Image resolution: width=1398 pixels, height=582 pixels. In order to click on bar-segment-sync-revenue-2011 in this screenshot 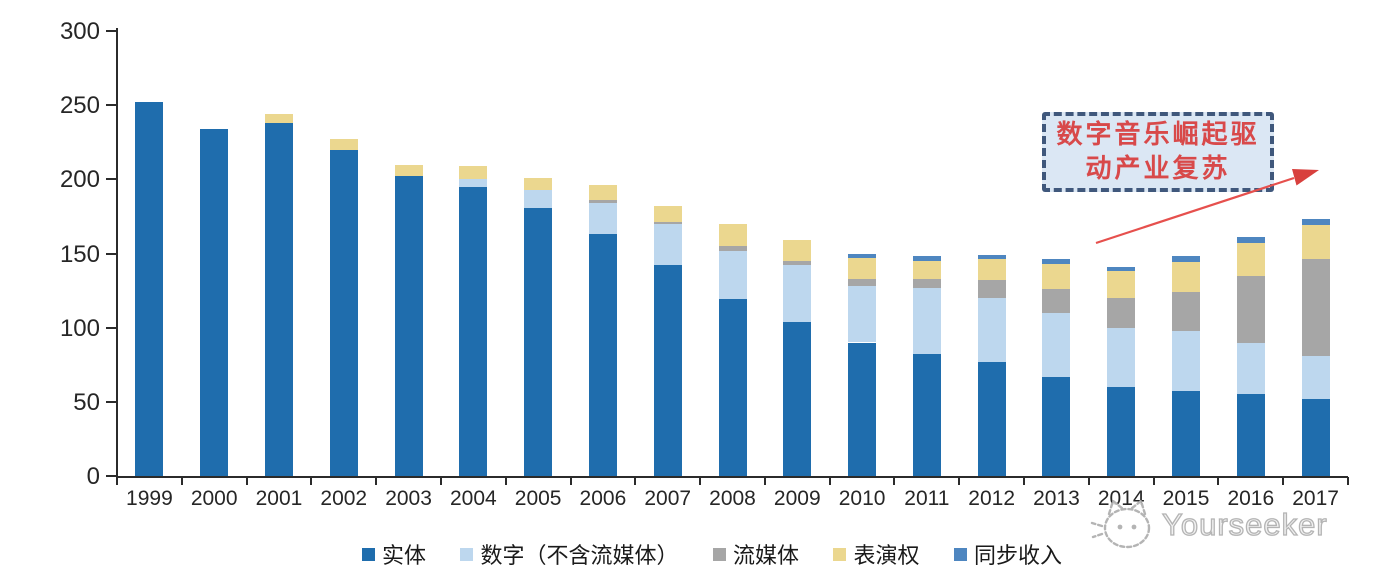, I will do `click(926, 258)`.